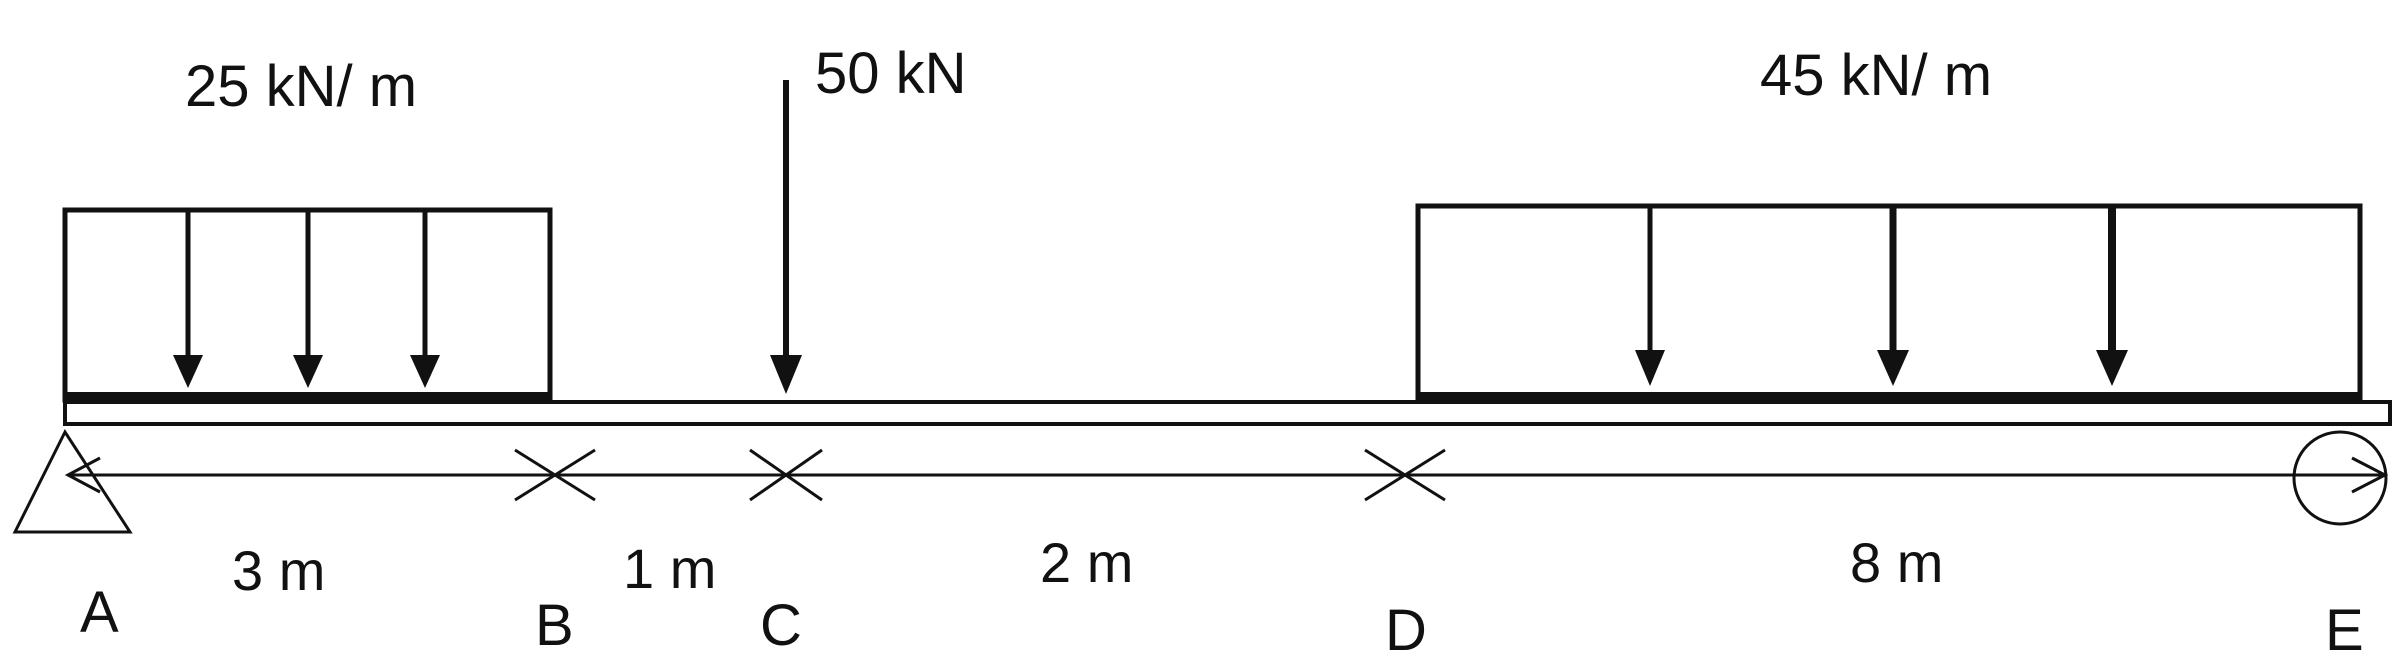 The height and width of the screenshot is (669, 2403). I want to click on roller-support, so click(2340, 478).